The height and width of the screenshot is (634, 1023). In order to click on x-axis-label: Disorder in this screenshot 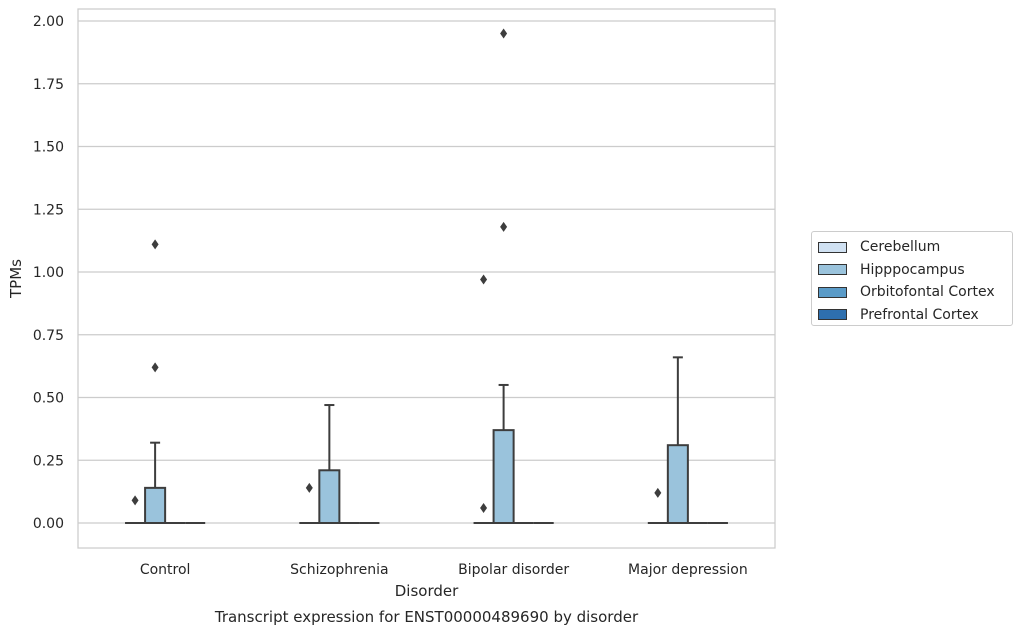, I will do `click(427, 591)`.